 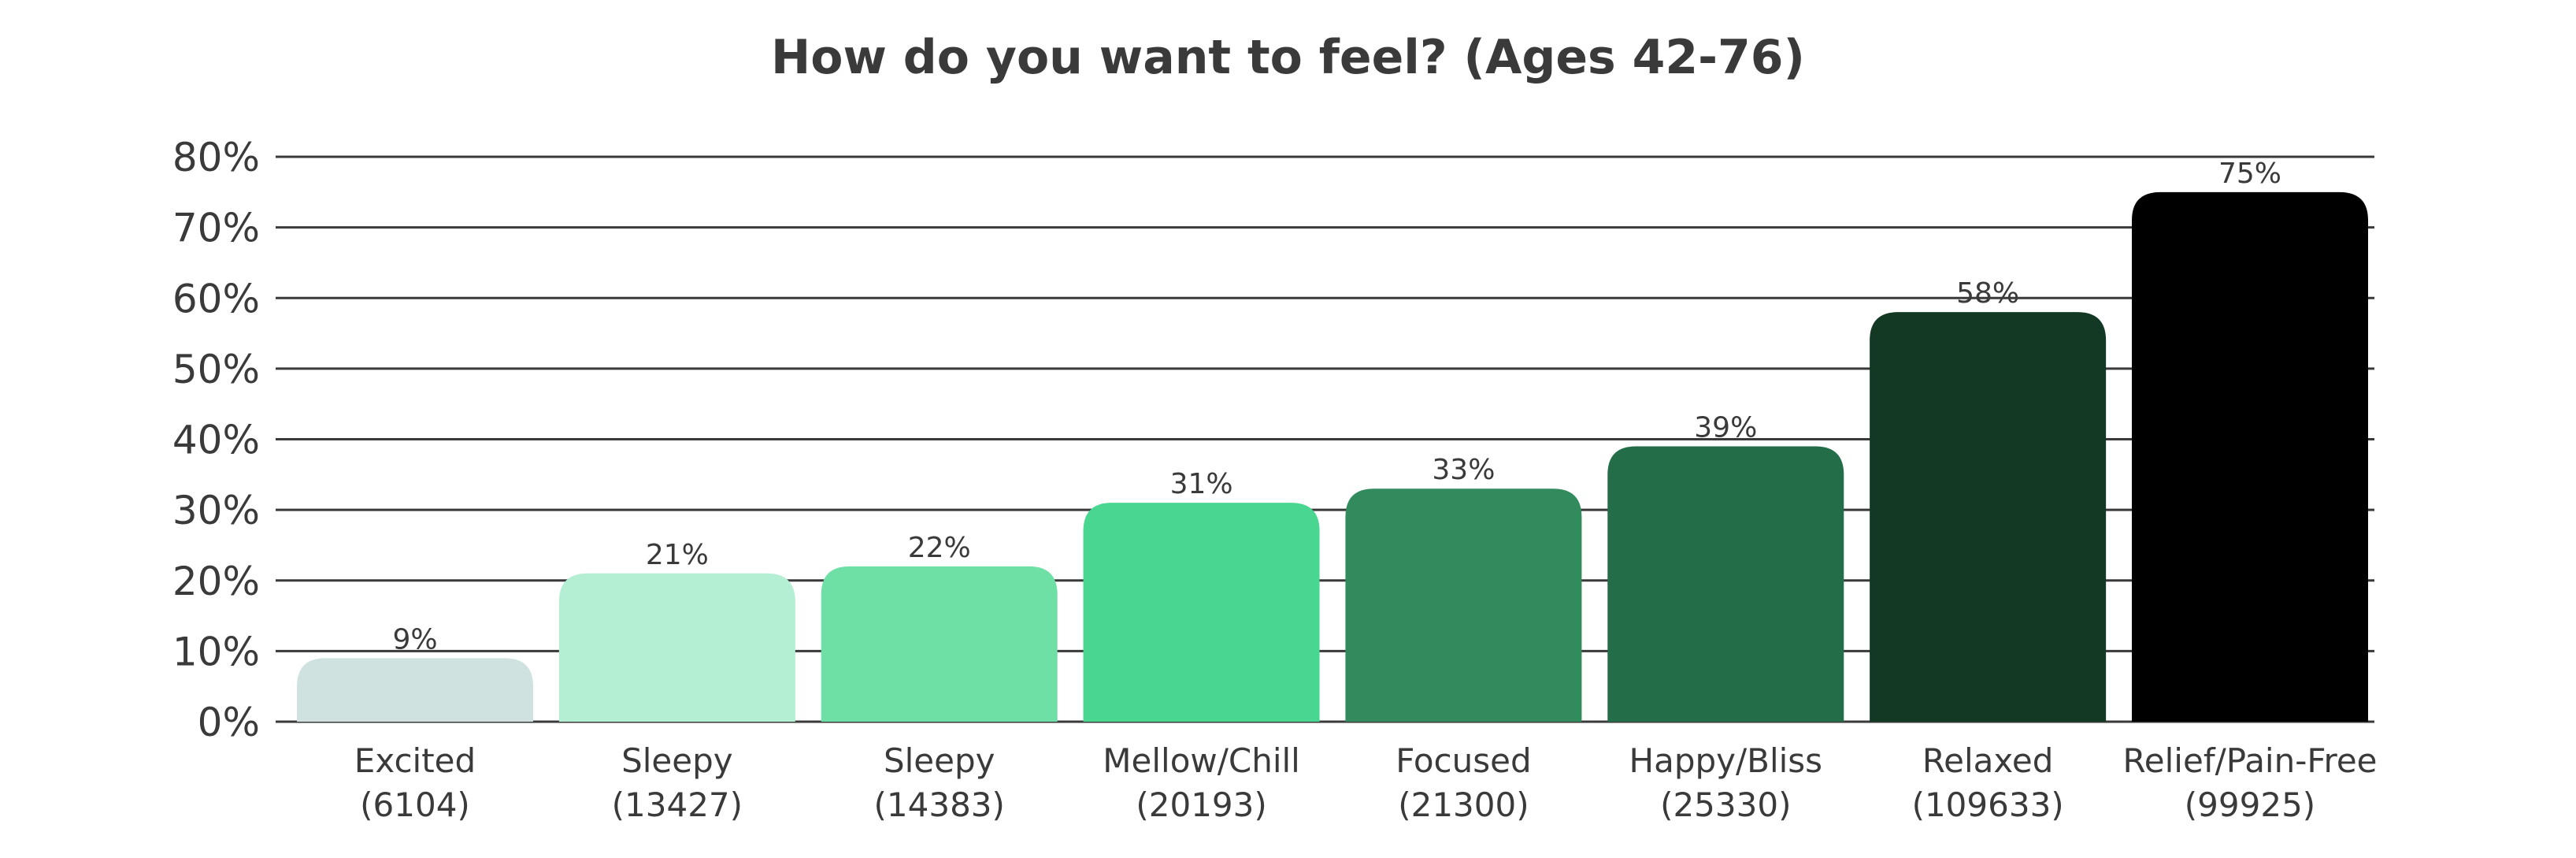 I want to click on category-label: Happy/Bliss, so click(x=1726, y=760).